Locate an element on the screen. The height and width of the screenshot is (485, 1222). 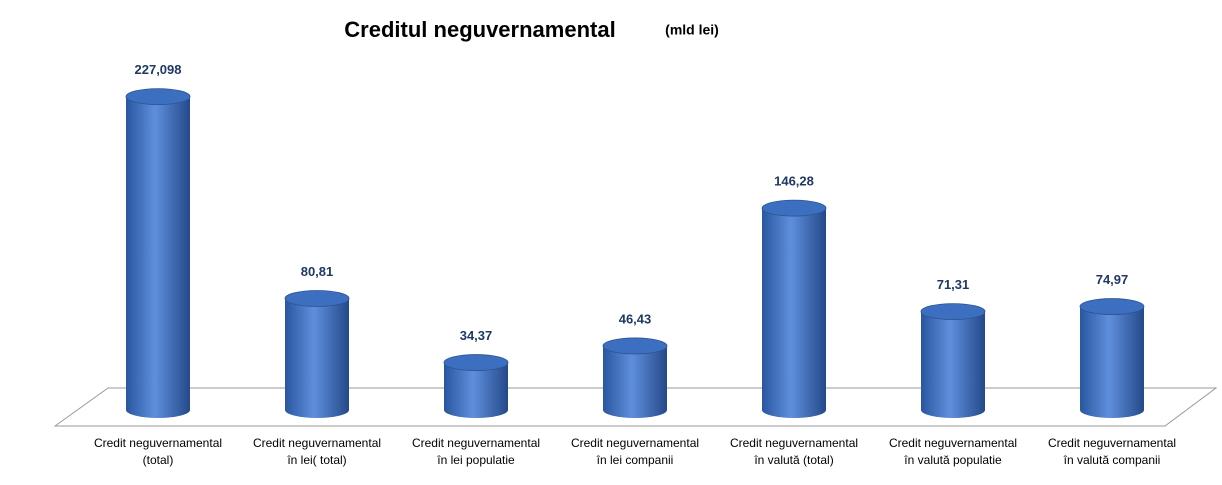
chart-subtitle: (mld lei) is located at coordinates (692, 30).